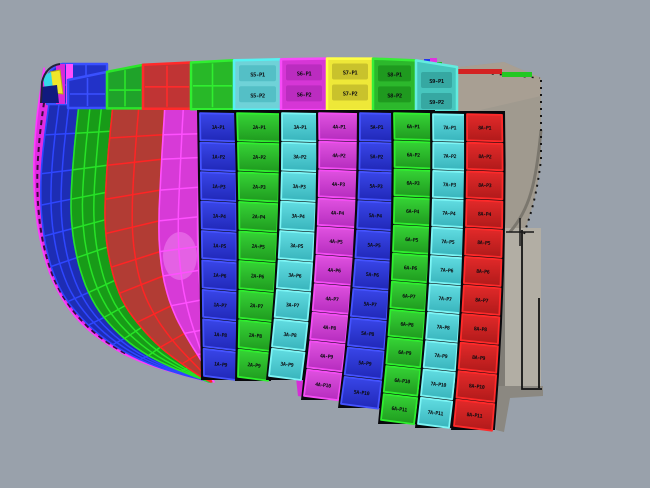 The width and height of the screenshot is (650, 488). Describe the element at coordinates (304, 84) in the screenshot. I see `top-plate-6: S6-P1 S6-P2` at that location.